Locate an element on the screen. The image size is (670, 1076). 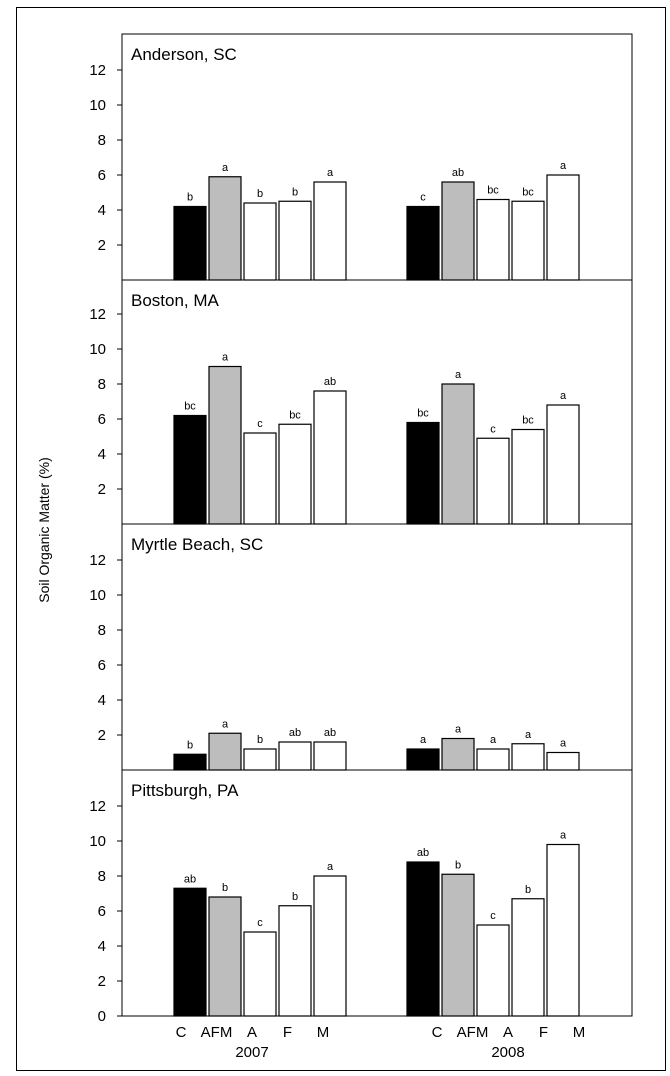
bar-1-2007-F is located at coordinates (295, 474).